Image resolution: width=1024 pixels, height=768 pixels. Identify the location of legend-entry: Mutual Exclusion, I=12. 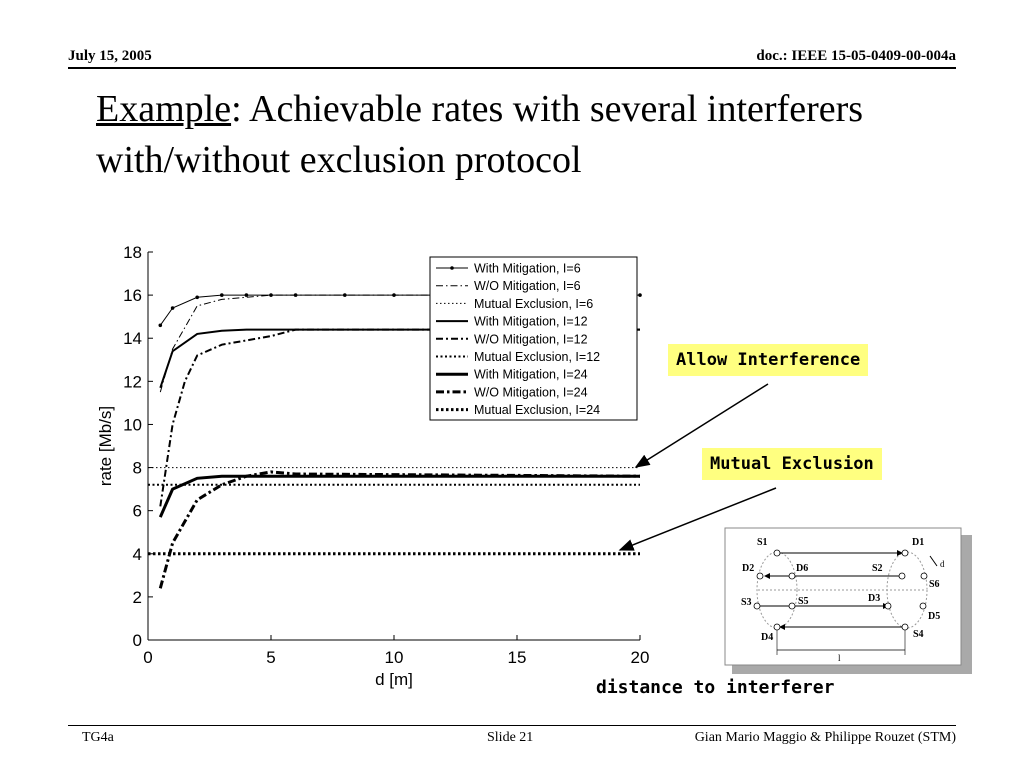
(537, 357).